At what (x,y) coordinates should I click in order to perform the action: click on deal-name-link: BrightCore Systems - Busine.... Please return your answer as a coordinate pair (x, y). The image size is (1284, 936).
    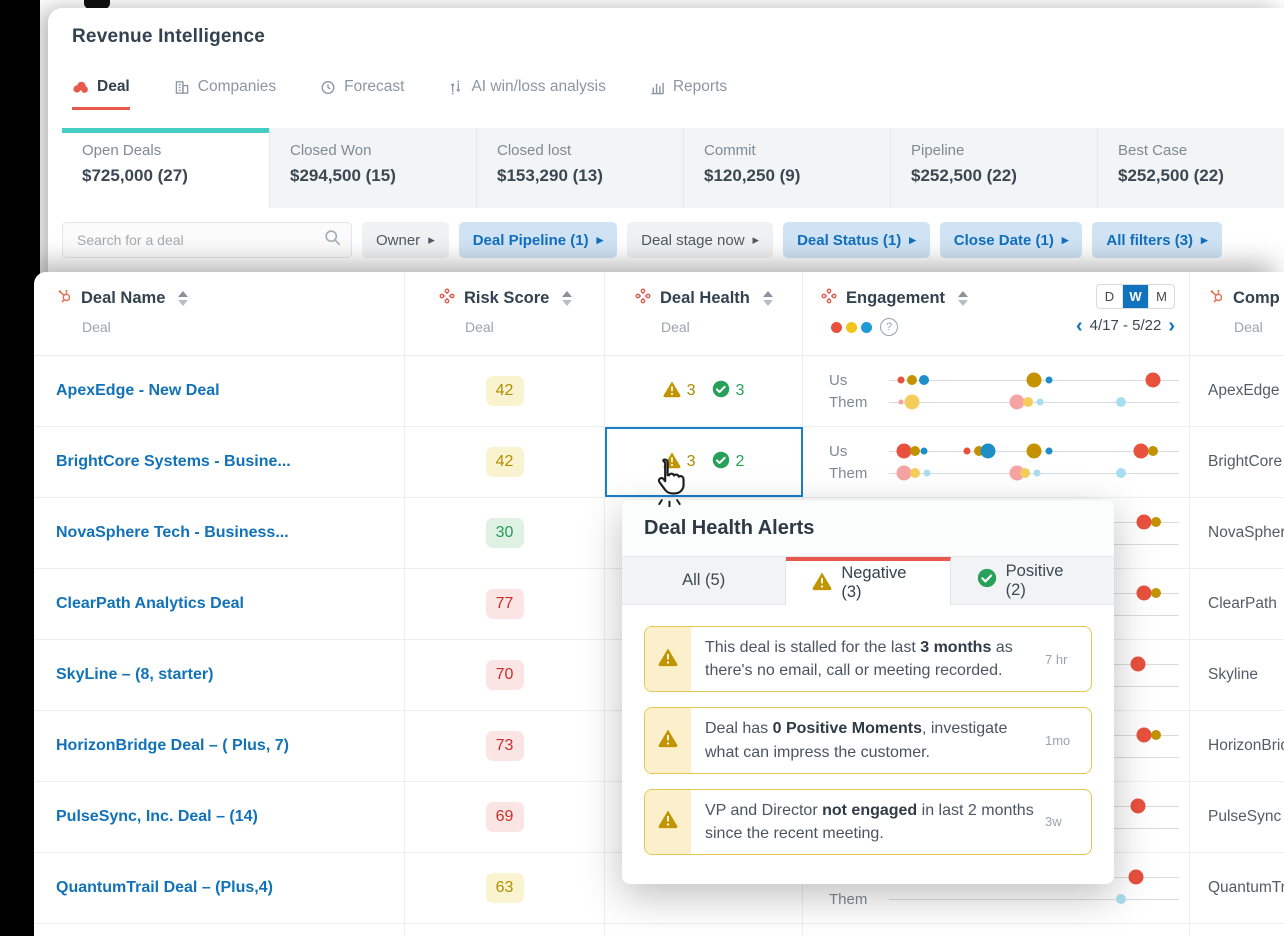
    Looking at the image, I should click on (173, 461).